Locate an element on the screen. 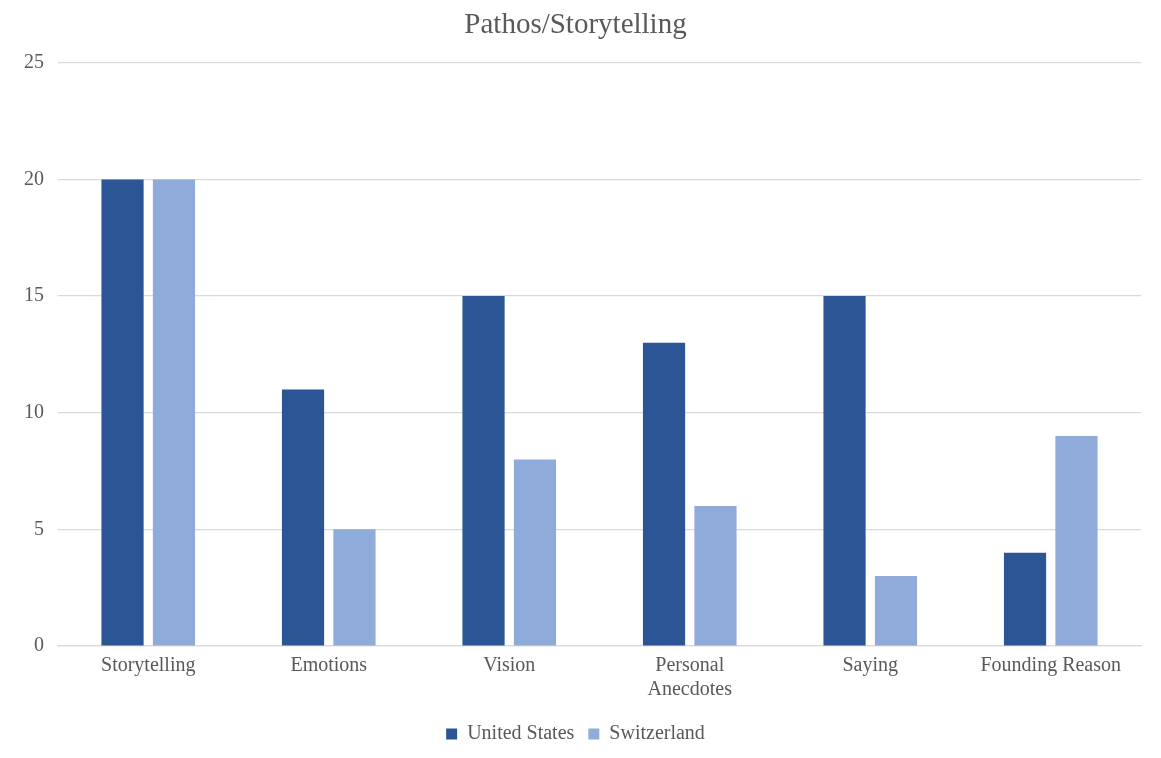 Image resolution: width=1161 pixels, height=758 pixels. x-tick-label: Saying is located at coordinates (870, 665).